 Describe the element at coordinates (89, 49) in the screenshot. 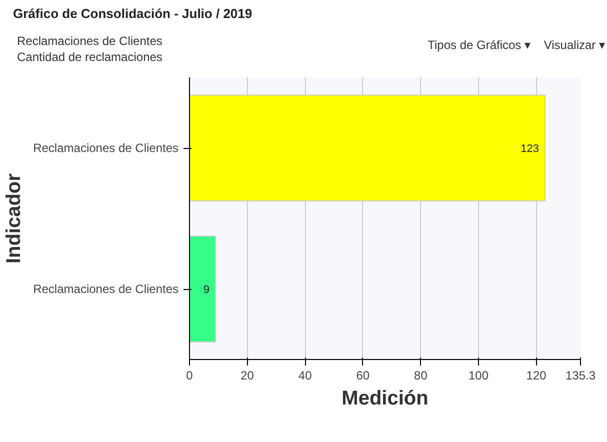

I see `text: Reclamaciones de Clientes Cantidad de reclamaciones` at that location.